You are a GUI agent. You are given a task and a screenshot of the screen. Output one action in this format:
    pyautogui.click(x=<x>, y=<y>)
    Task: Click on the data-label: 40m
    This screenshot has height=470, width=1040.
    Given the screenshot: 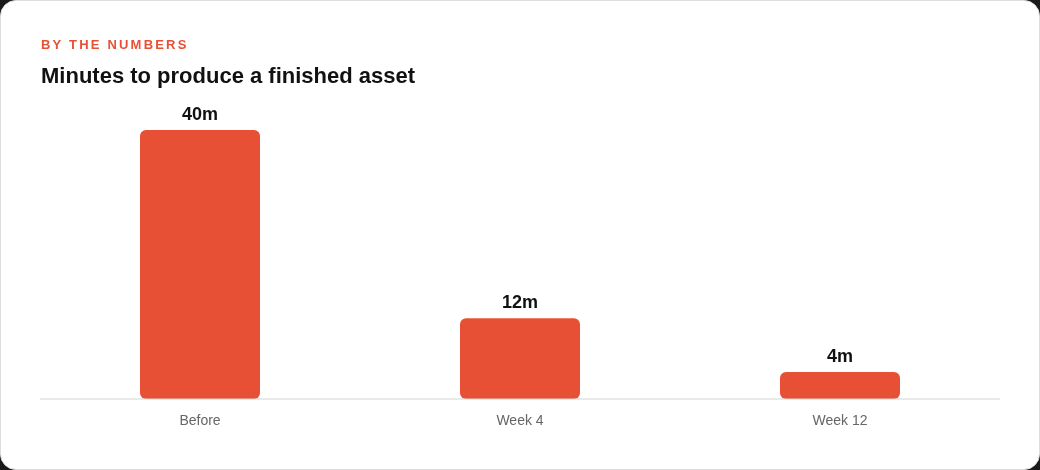 What is the action you would take?
    pyautogui.click(x=200, y=114)
    